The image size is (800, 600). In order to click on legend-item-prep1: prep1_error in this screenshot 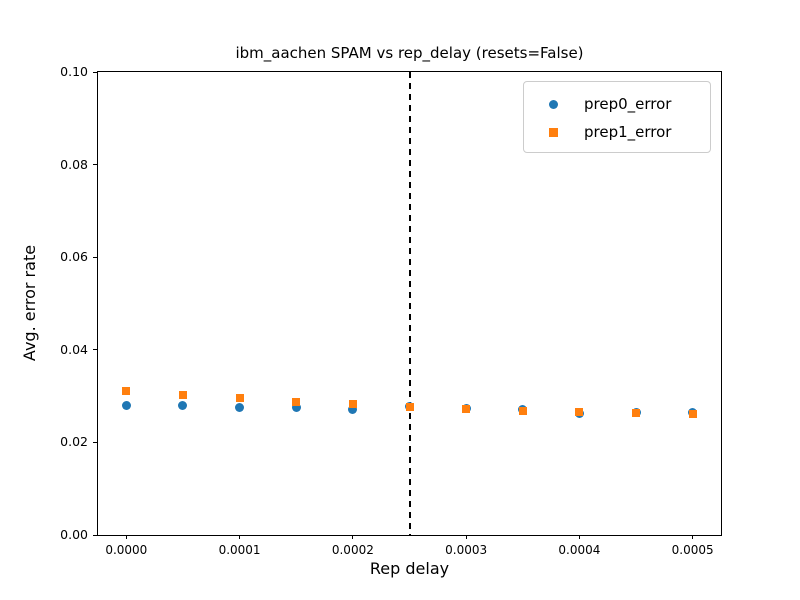, I will do `click(617, 132)`.